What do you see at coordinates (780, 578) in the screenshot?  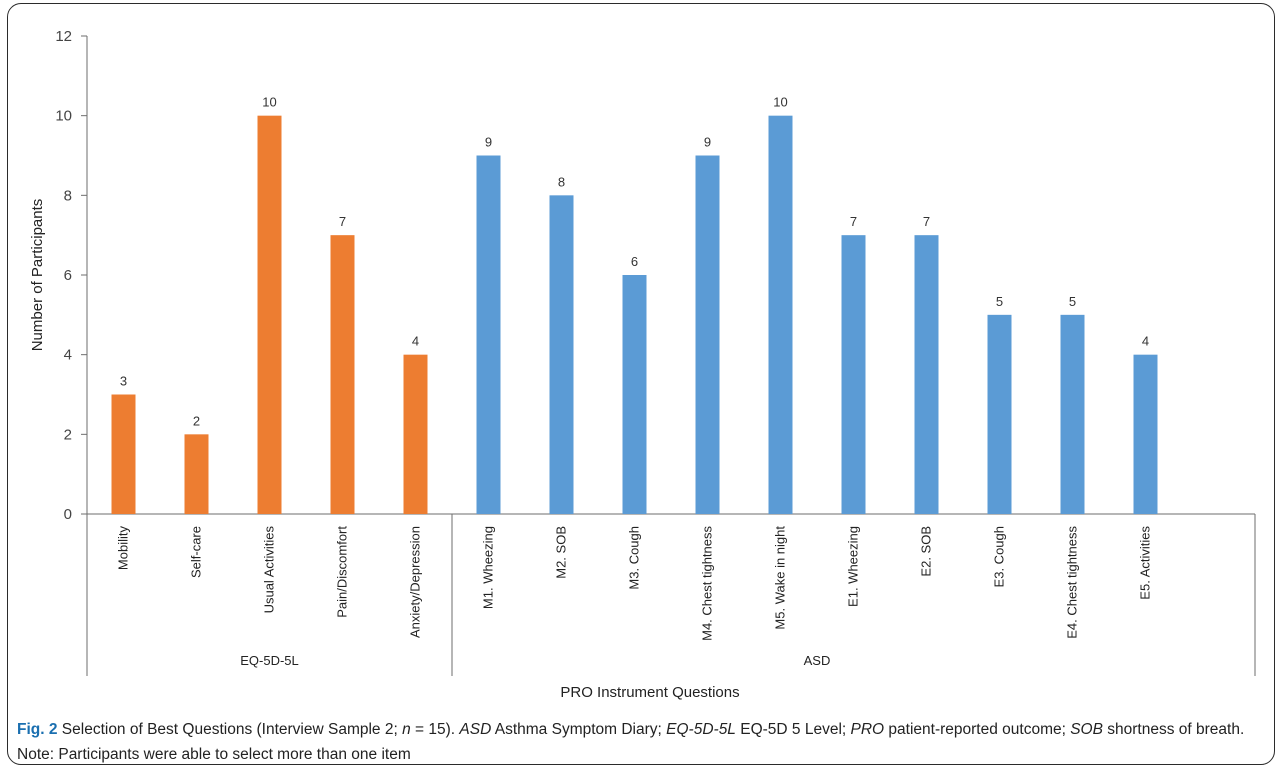 I see `category-label: M5. Wake in night` at bounding box center [780, 578].